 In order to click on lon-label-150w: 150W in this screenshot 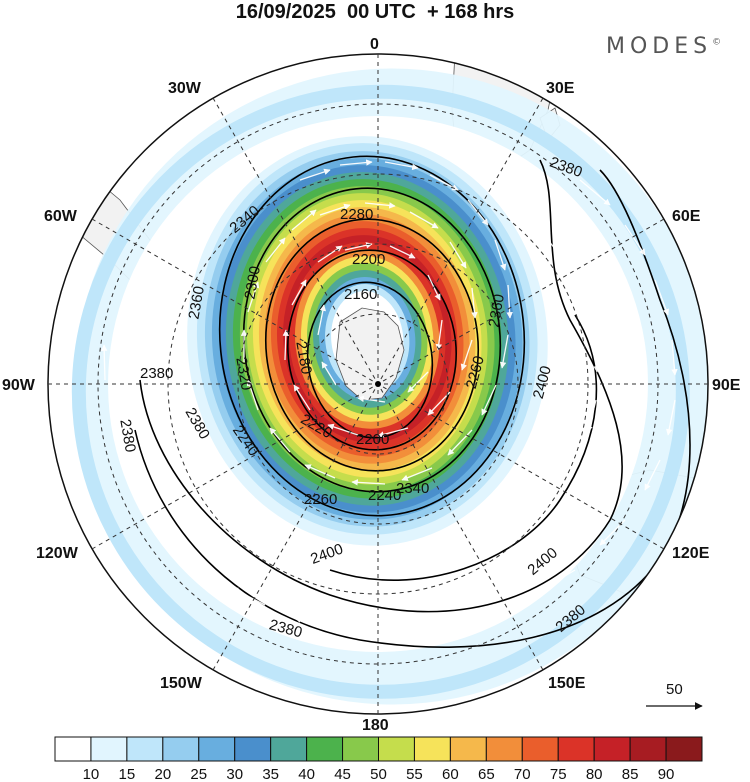, I will do `click(181, 683)`.